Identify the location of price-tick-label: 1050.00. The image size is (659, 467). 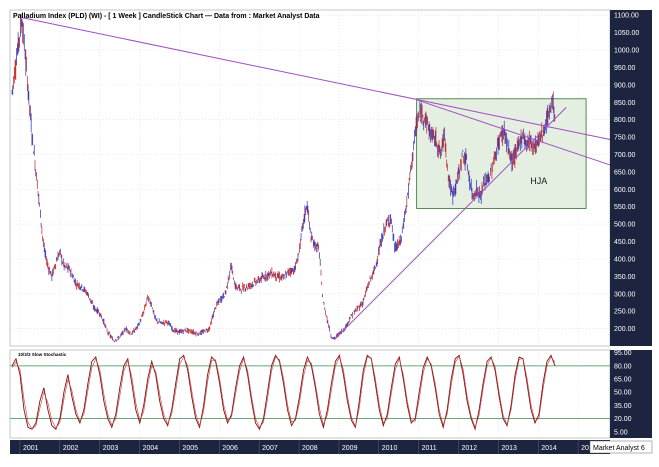
(626, 33).